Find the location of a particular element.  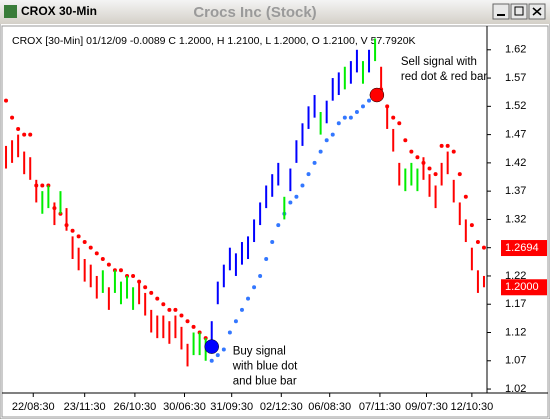

y-tick-label: 1.62 is located at coordinates (515, 50).